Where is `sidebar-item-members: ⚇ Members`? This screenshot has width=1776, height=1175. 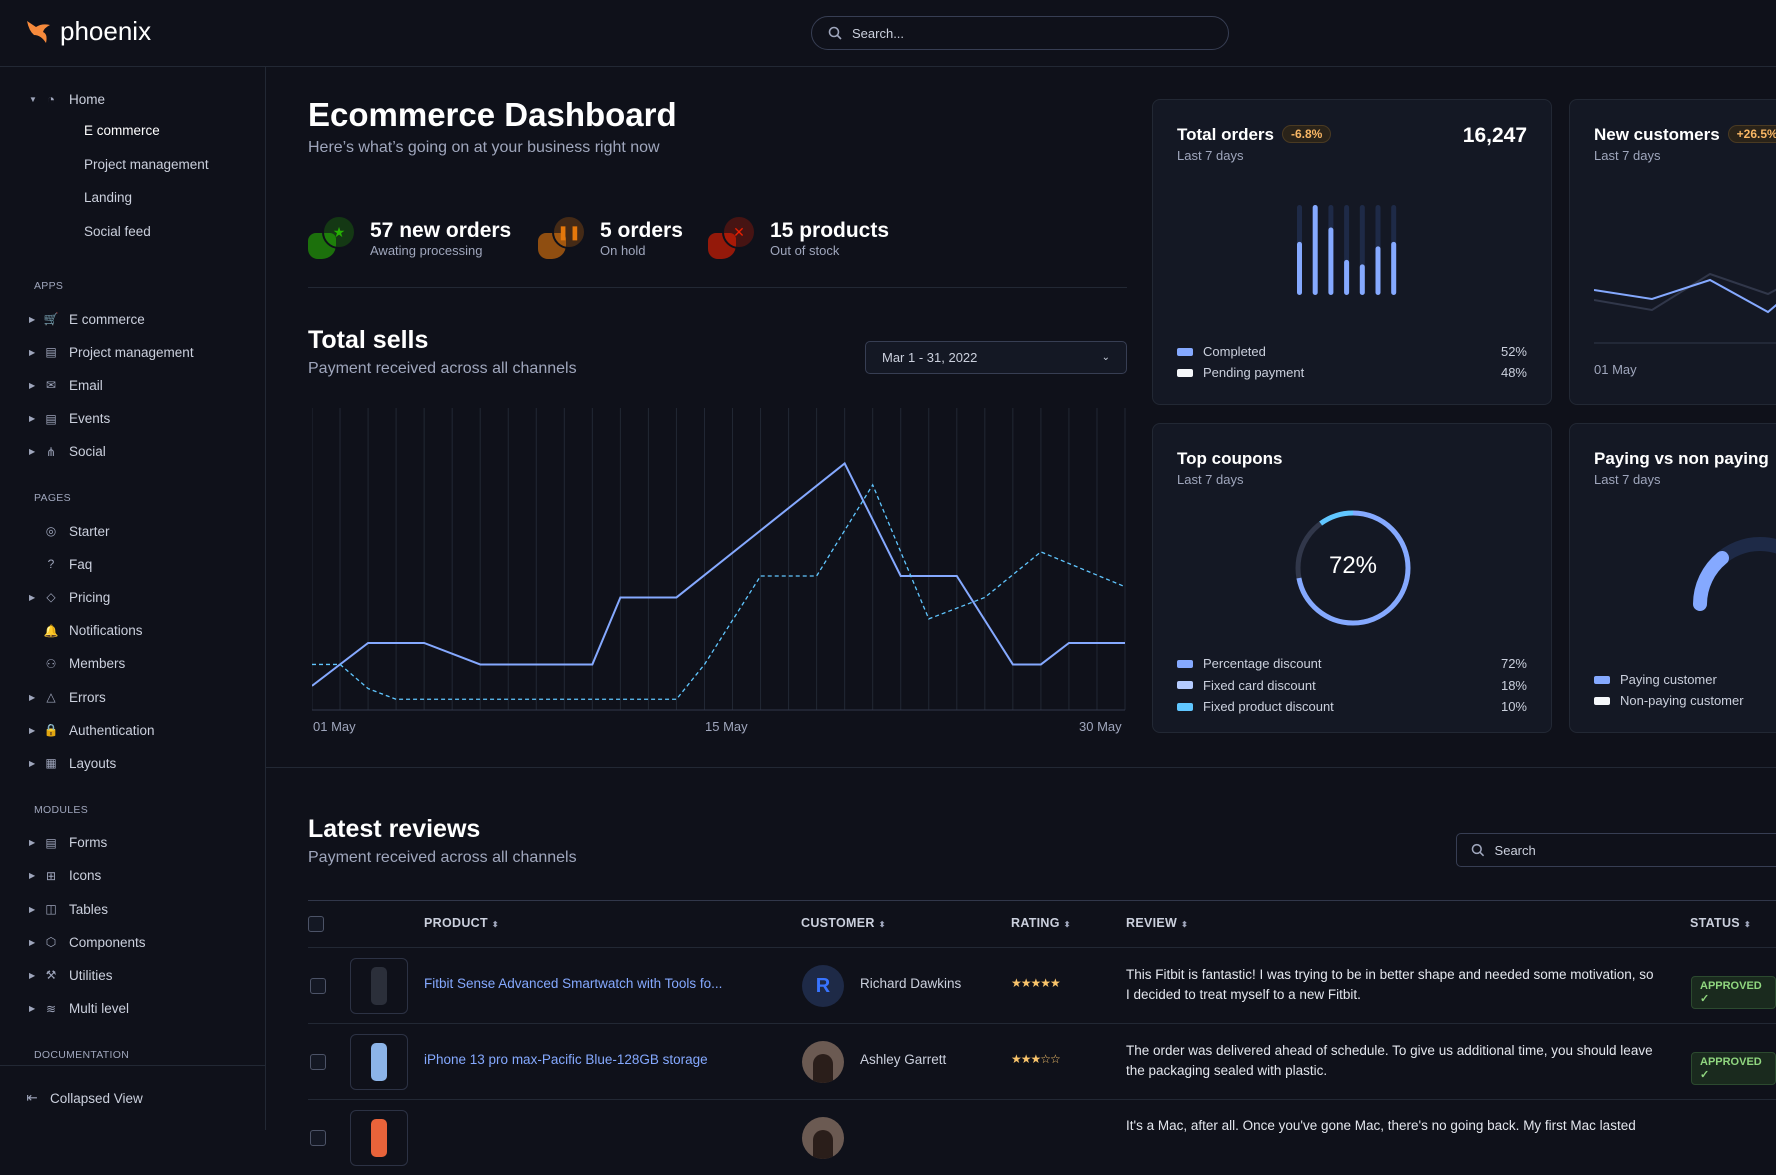 sidebar-item-members: ⚇ Members is located at coordinates (133, 664).